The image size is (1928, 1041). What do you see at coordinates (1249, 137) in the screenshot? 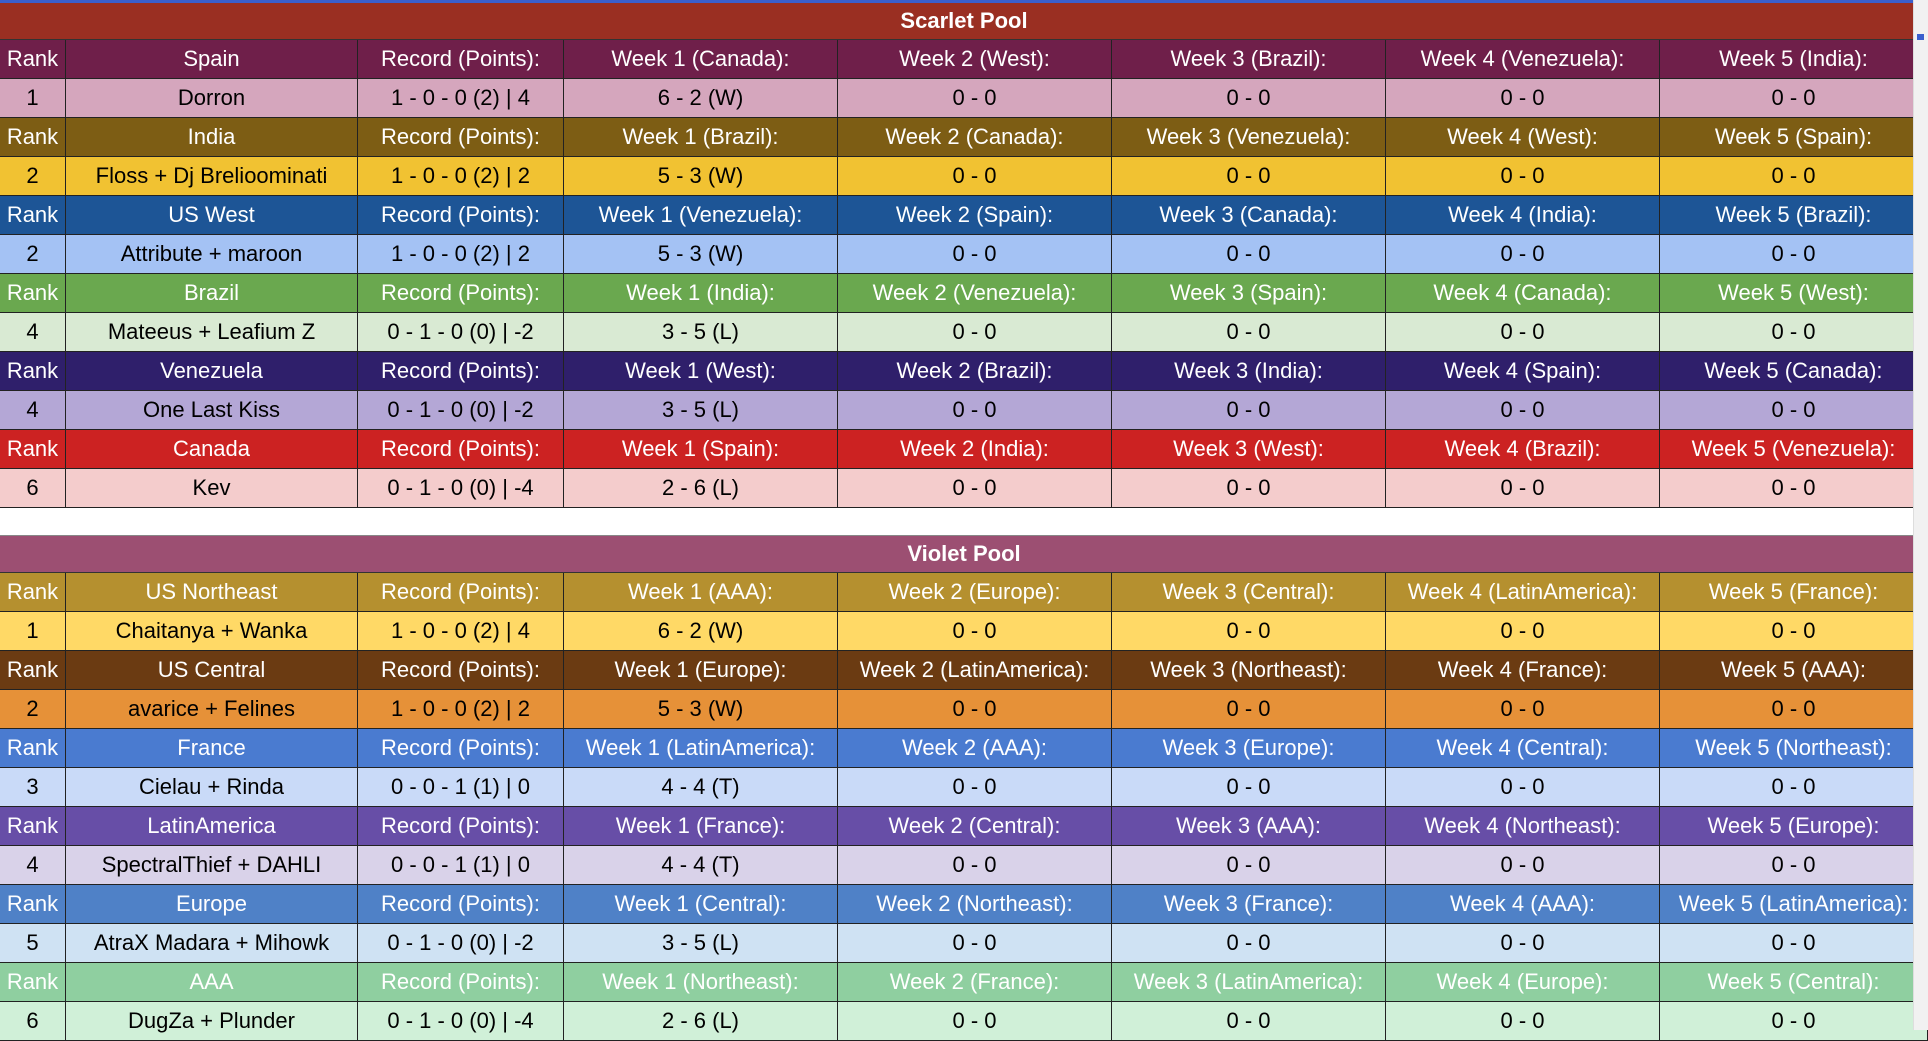
I see `week-opponent-cell: Week 3 (Venezuela):` at bounding box center [1249, 137].